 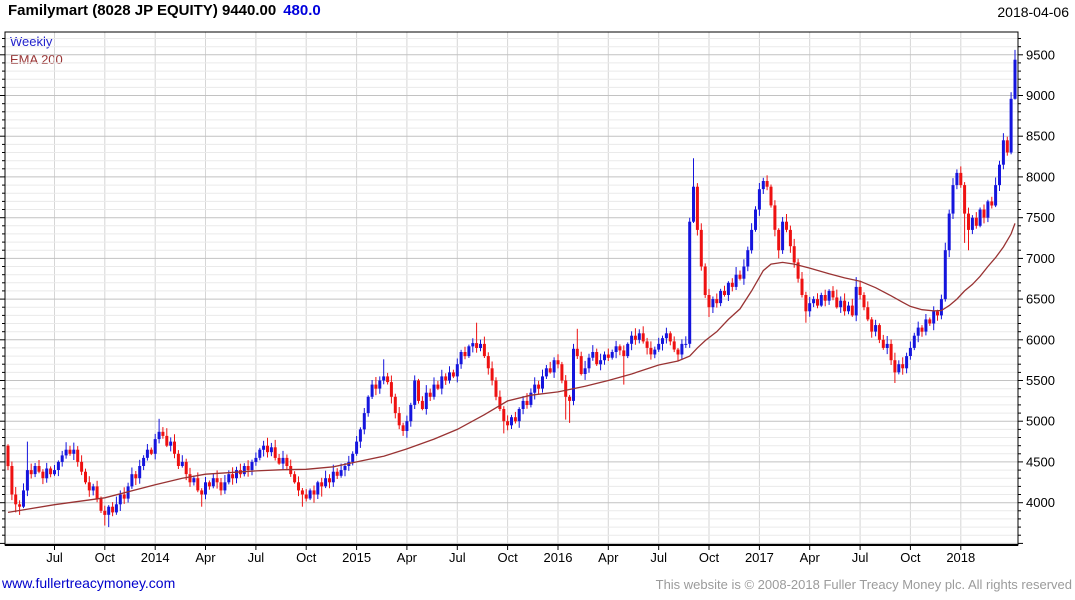 What do you see at coordinates (1040, 299) in the screenshot?
I see `svg-text: 6500` at bounding box center [1040, 299].